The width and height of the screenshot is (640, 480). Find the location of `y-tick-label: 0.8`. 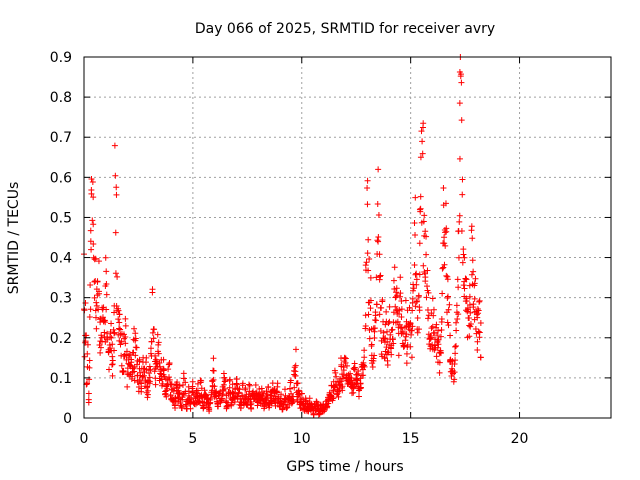

y-tick-label: 0.8 is located at coordinates (61, 98).